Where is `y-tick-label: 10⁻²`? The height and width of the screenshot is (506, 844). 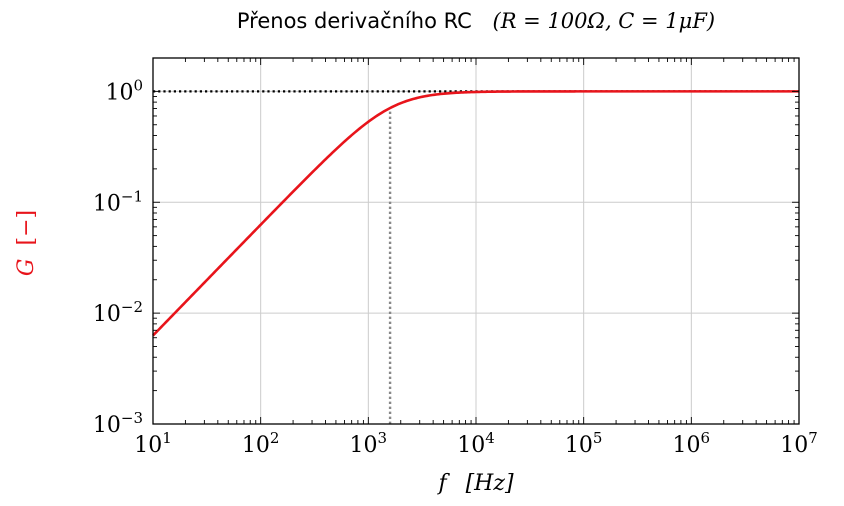 y-tick-label: 10⁻² is located at coordinates (118, 312).